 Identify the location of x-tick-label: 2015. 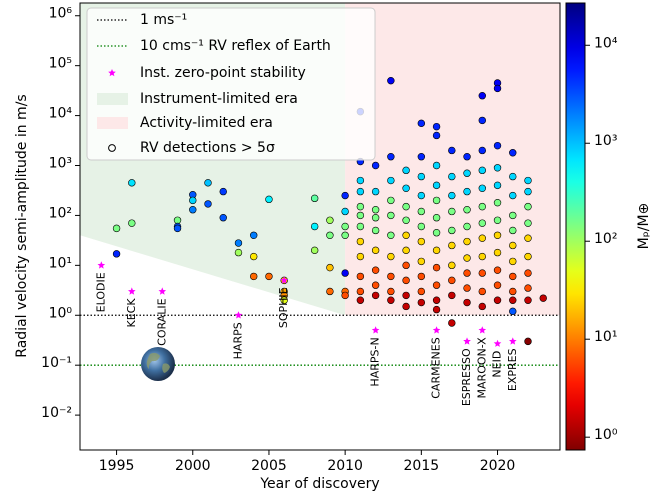
(422, 466).